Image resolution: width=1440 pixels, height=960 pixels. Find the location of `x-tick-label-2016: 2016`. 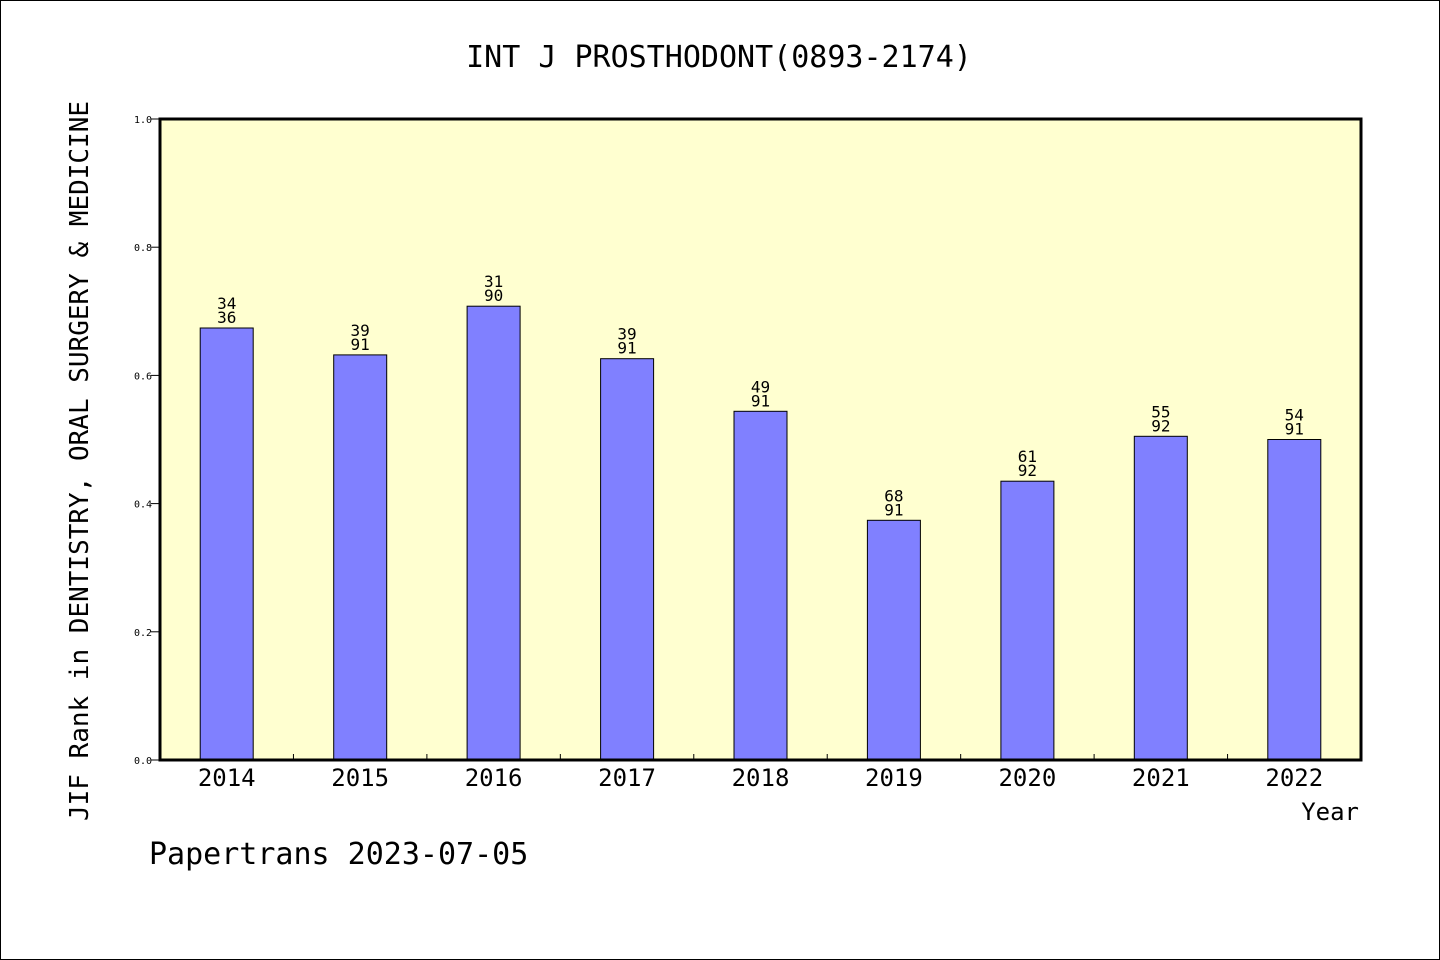

x-tick-label-2016: 2016 is located at coordinates (494, 778).